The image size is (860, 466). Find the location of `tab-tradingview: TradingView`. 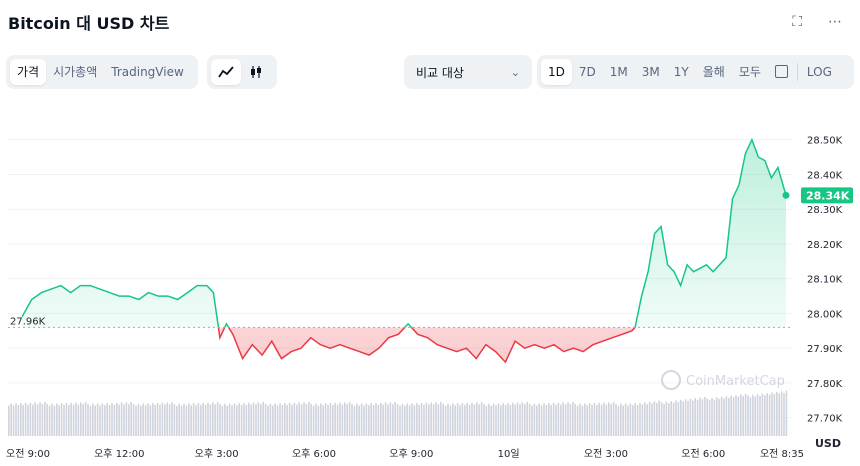

tab-tradingview: TradingView is located at coordinates (147, 72).